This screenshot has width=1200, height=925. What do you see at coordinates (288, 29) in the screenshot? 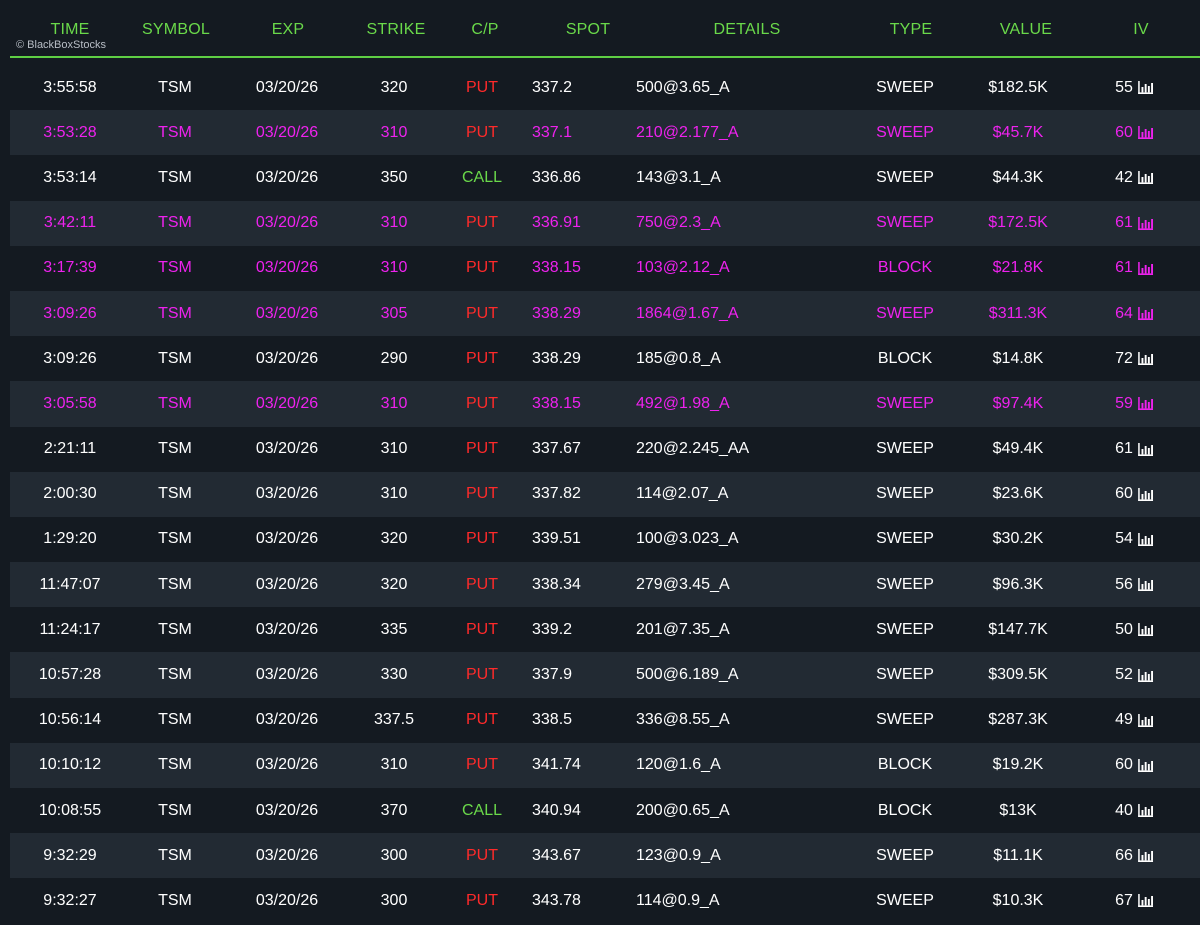
I see `col-header-exp: EXP` at bounding box center [288, 29].